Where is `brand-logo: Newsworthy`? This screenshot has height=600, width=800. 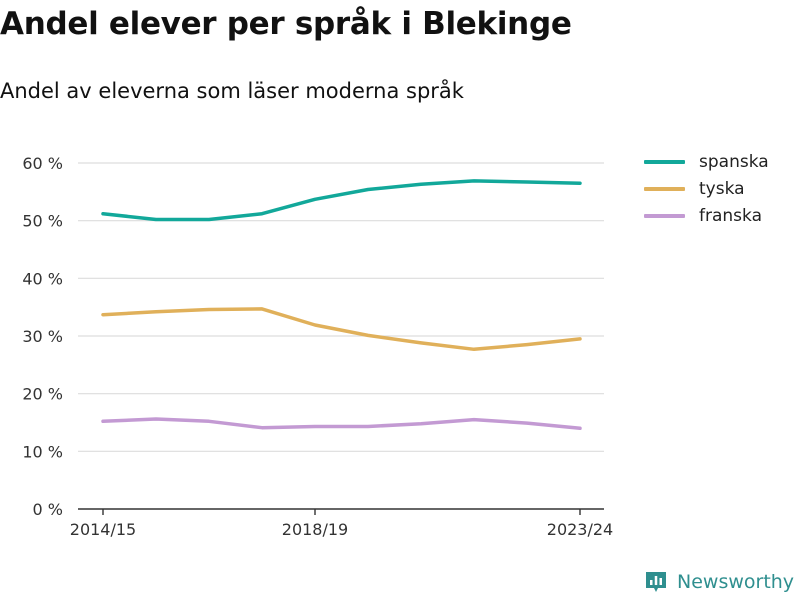 brand-logo: Newsworthy is located at coordinates (719, 582).